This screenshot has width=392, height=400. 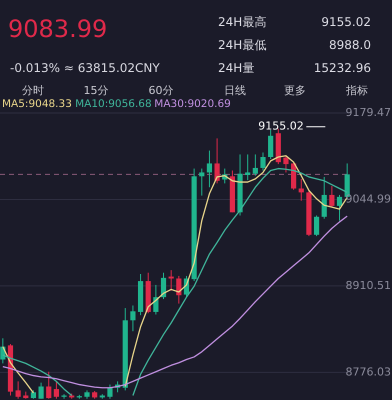 I want to click on text: 指标, so click(x=356, y=90).